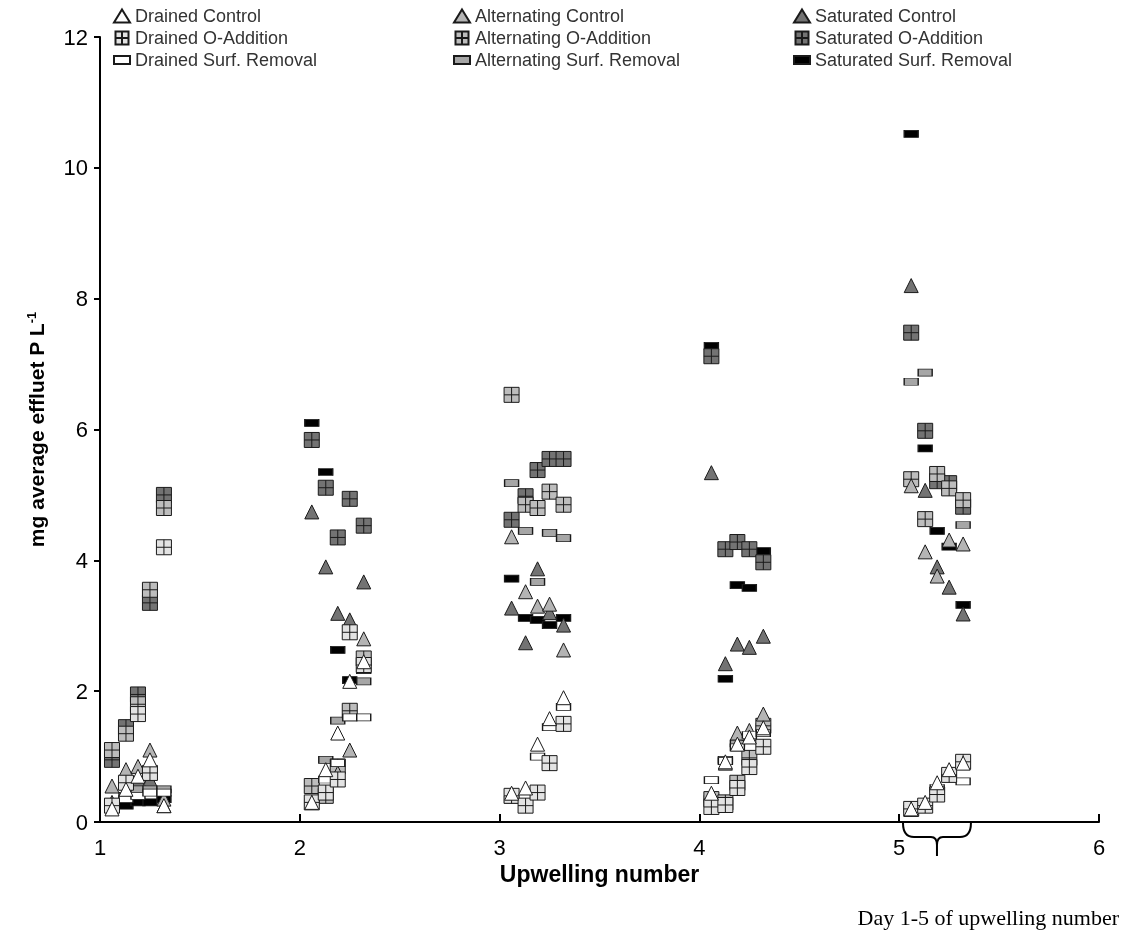 This screenshot has width=1139, height=930. Describe the element at coordinates (81, 822) in the screenshot. I see `y-tick-label: 0` at that location.